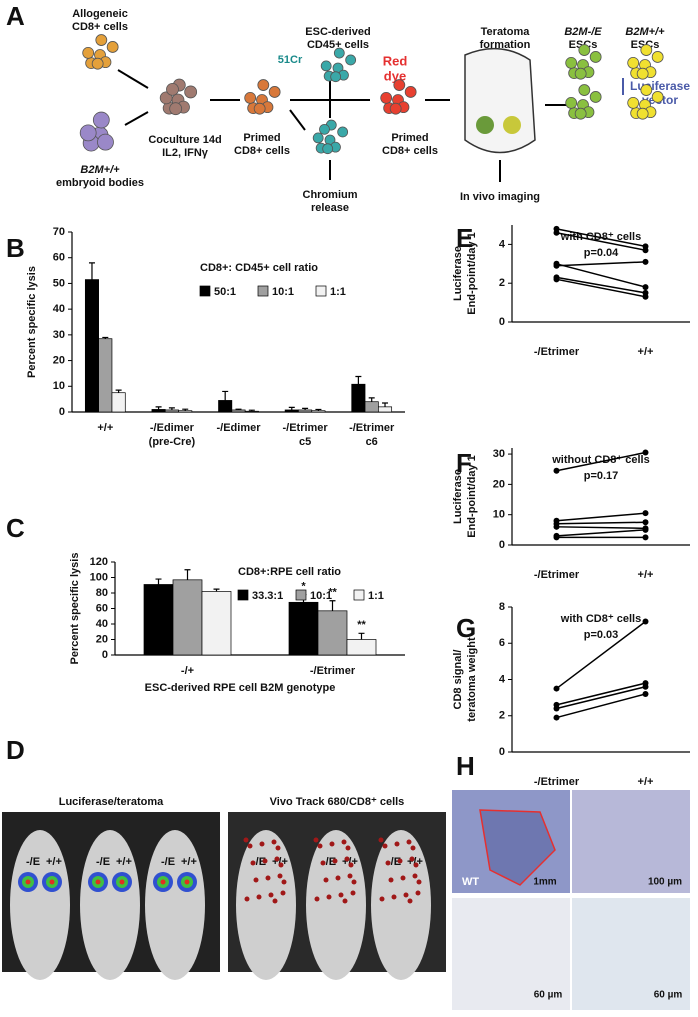  Describe the element at coordinates (337, 802) in the screenshot. I see `image-title: Vivo Track 680/CD8⁺ cells` at that location.